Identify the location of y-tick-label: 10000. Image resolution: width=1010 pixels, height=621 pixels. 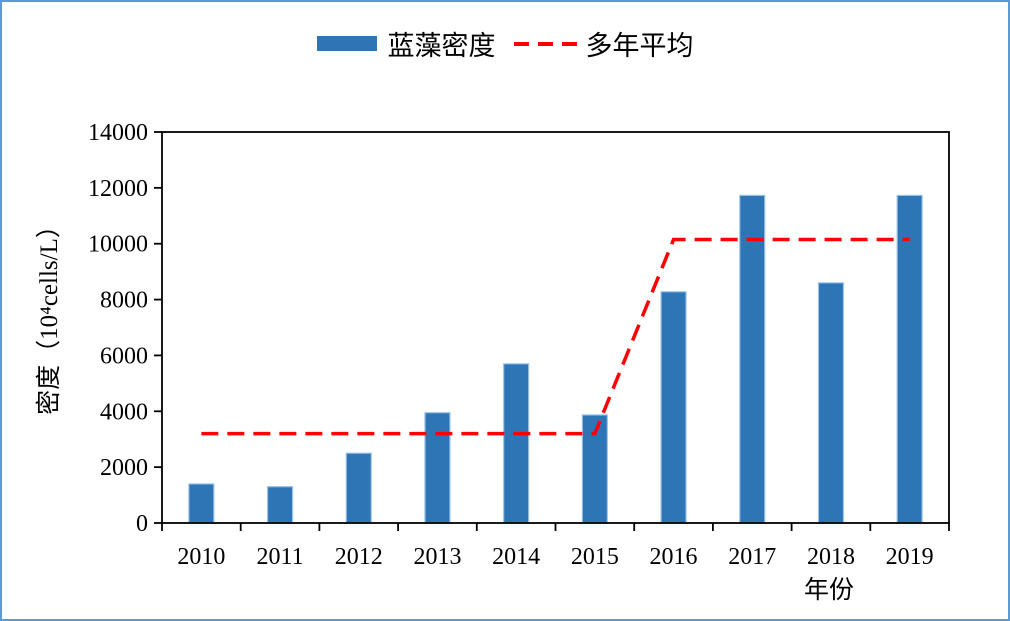
(118, 245).